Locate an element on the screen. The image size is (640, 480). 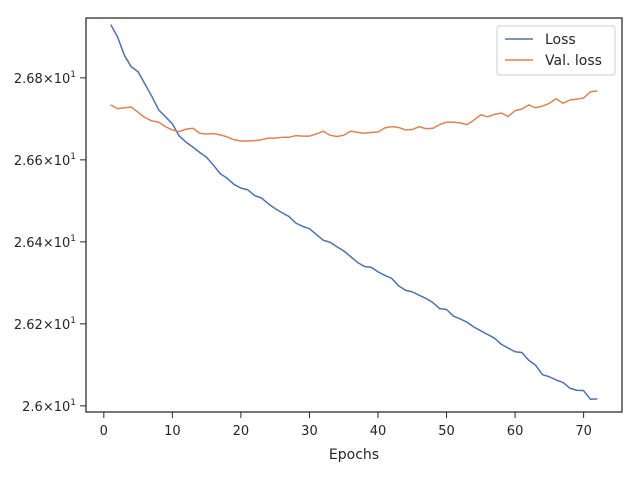
y-tick-label-0: 2.6×10¹ is located at coordinates (49, 406).